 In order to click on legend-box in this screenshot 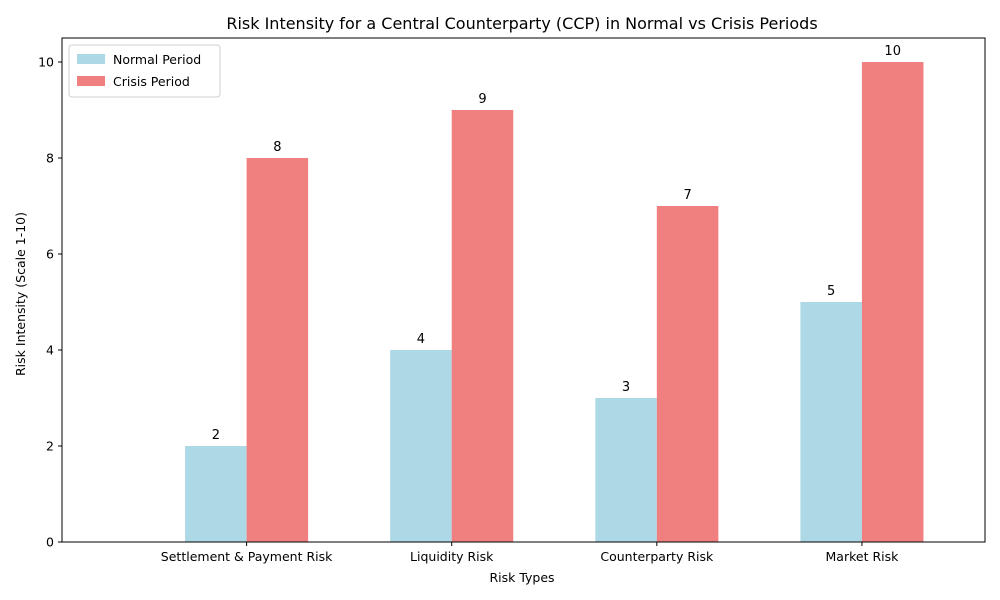, I will do `click(144, 71)`.